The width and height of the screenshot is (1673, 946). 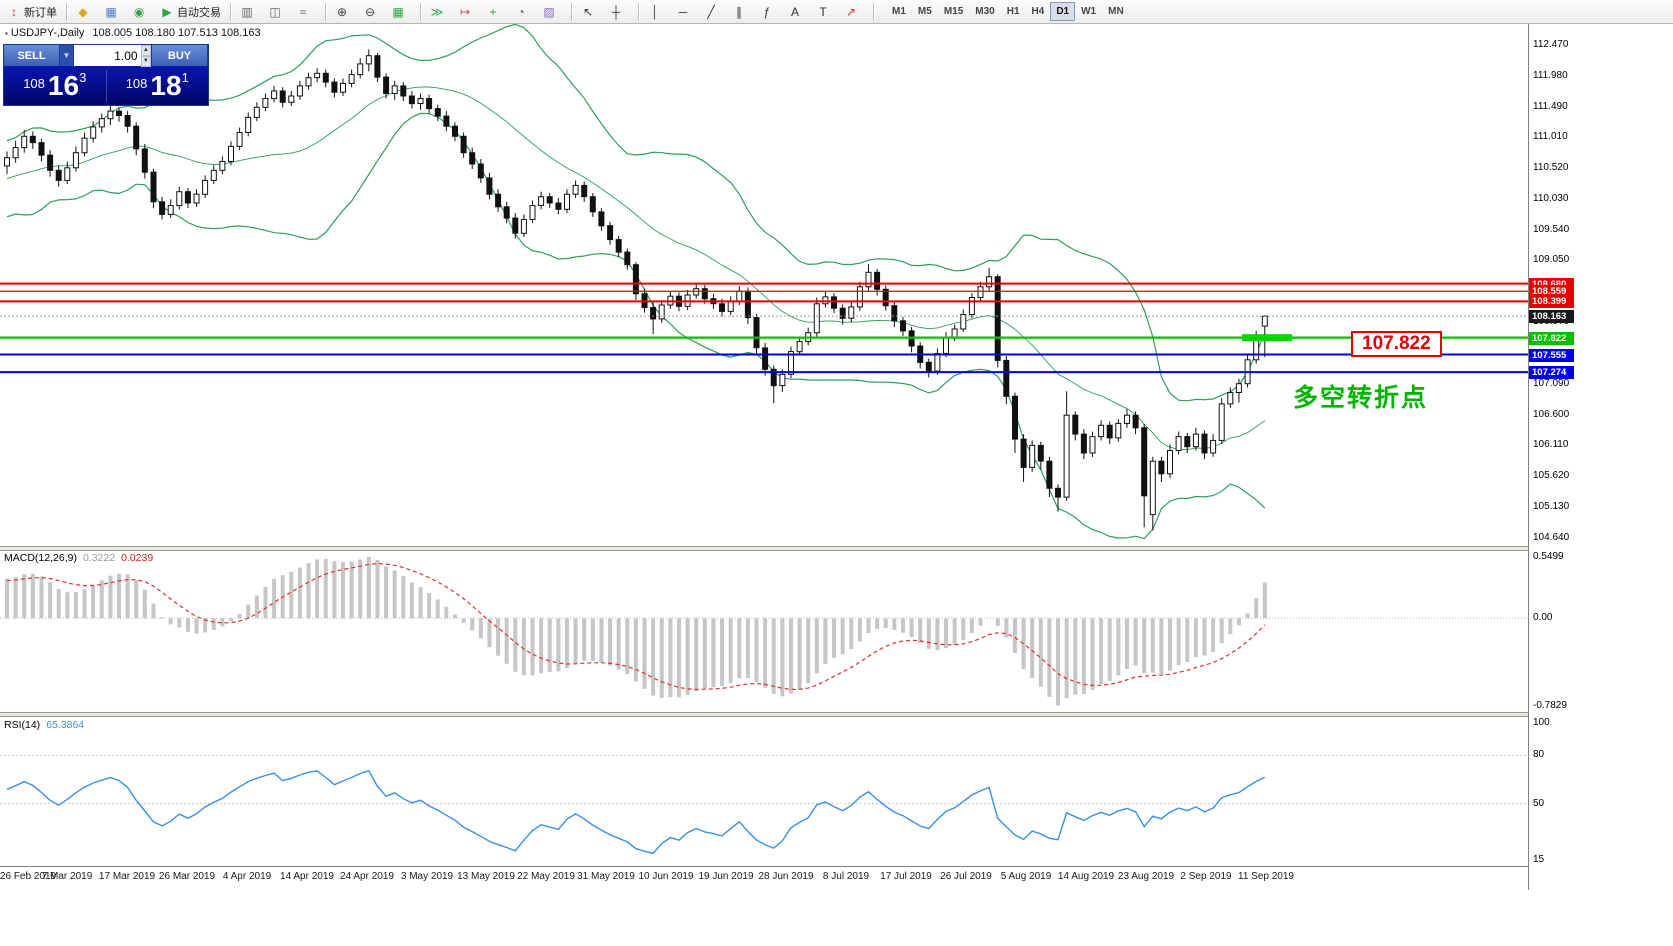 I want to click on chart-symbol-icon: ▪, so click(x=6, y=33).